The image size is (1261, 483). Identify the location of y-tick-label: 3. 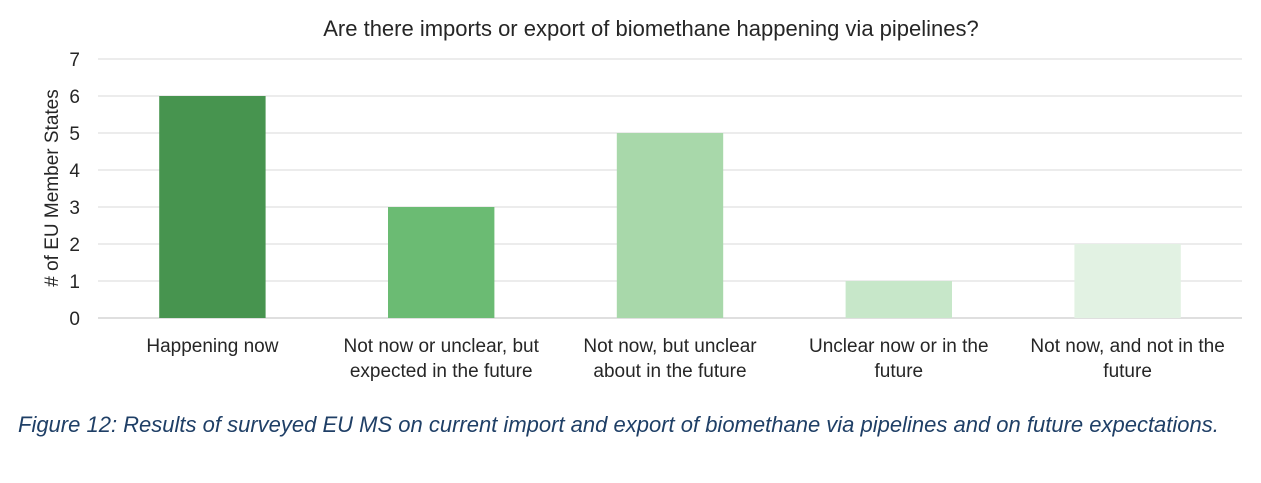
(74, 208).